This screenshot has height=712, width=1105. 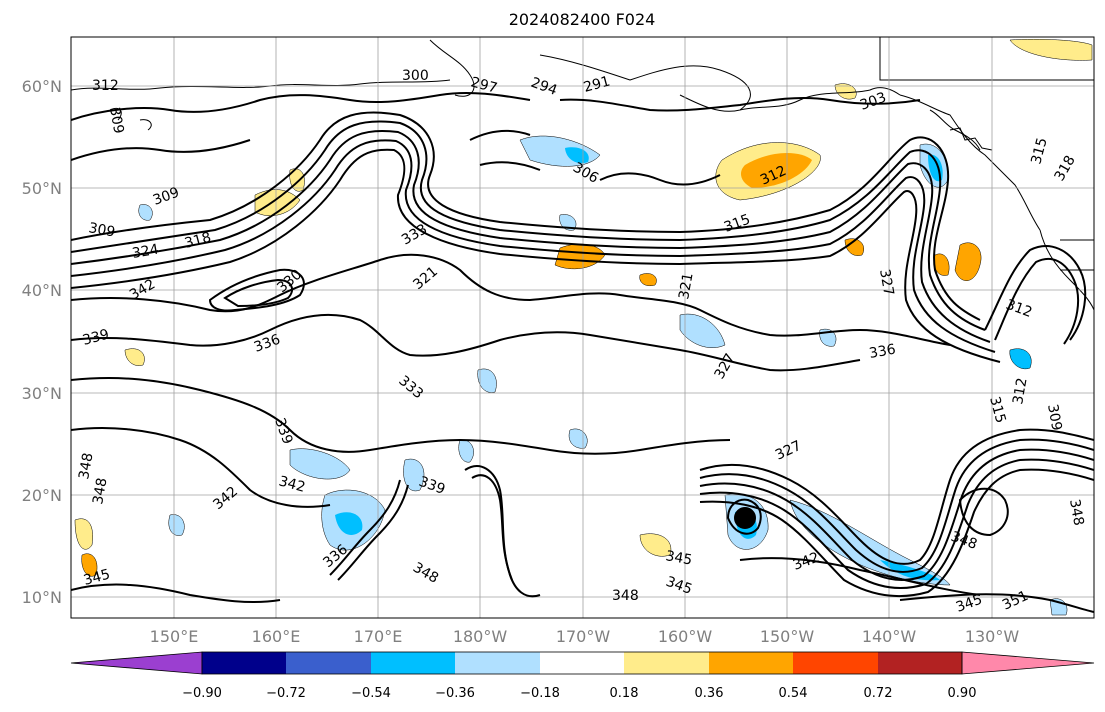 What do you see at coordinates (42, 188) in the screenshot?
I see `lat-tick-label: 50°N` at bounding box center [42, 188].